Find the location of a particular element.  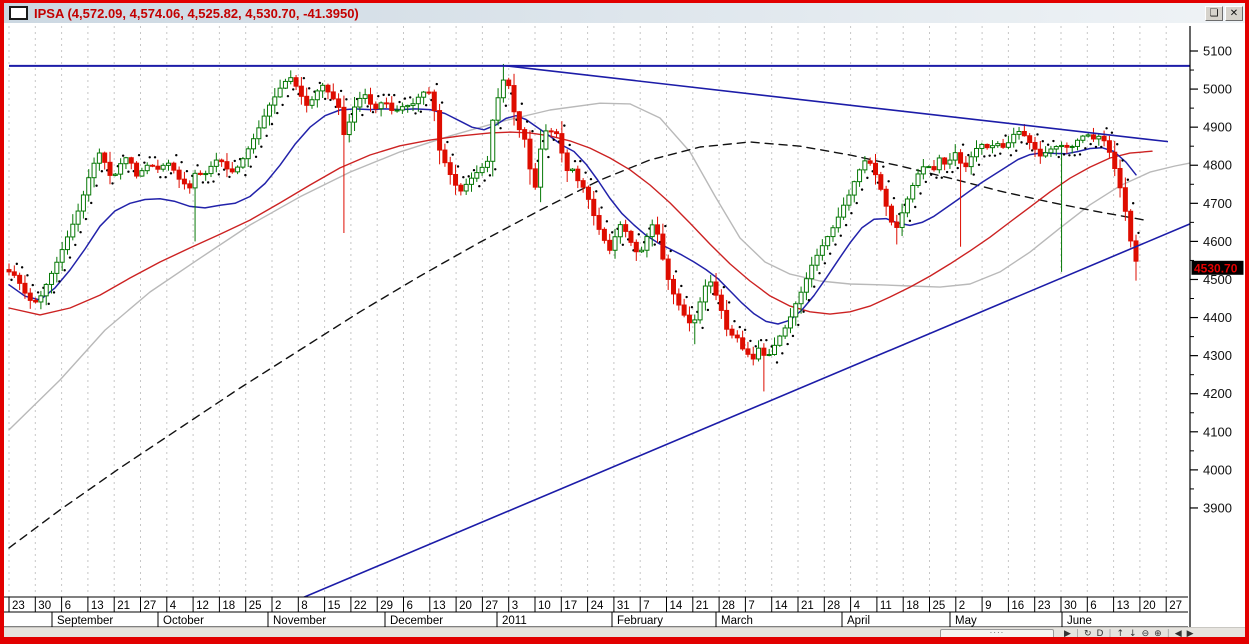

price-tick-label: 4600 is located at coordinates (1217, 241).